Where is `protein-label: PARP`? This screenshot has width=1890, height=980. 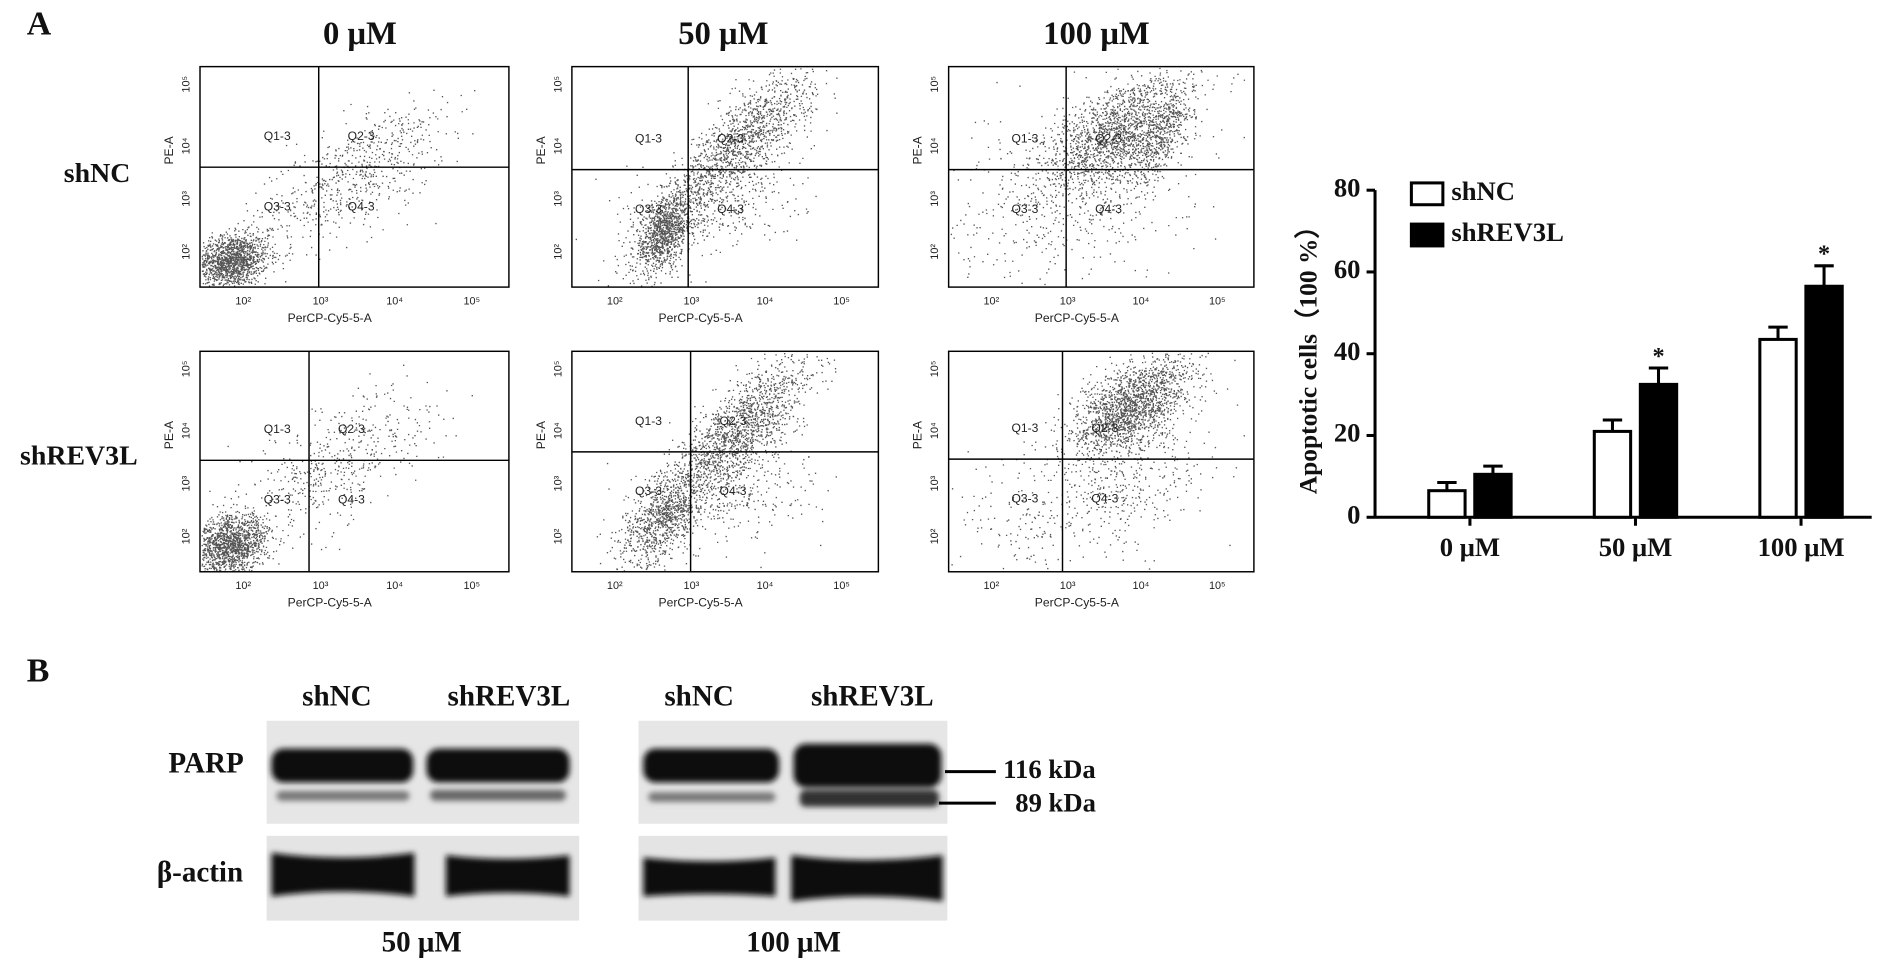
protein-label: PARP is located at coordinates (205, 763).